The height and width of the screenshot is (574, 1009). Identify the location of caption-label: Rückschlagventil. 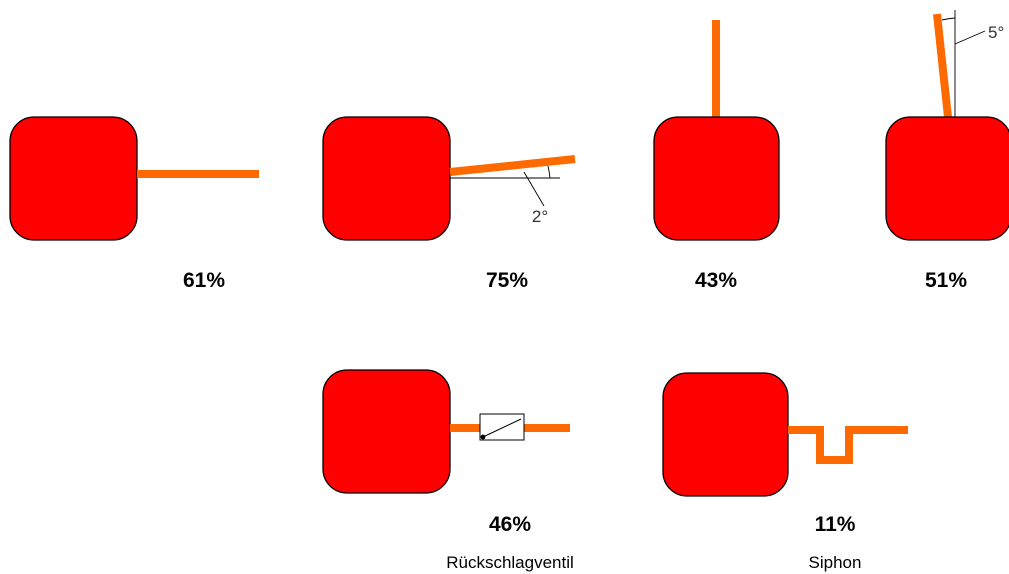
(510, 562).